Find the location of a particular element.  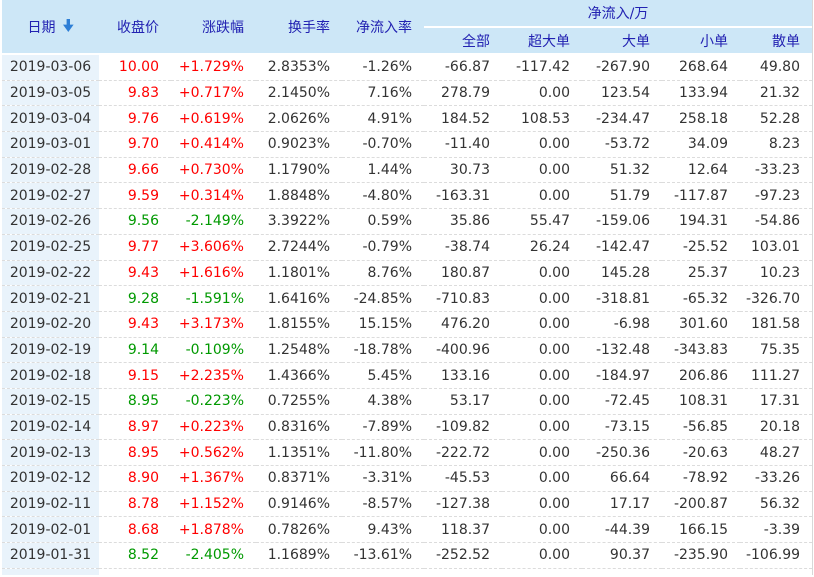

cell-all: 35.86 is located at coordinates (463, 221).